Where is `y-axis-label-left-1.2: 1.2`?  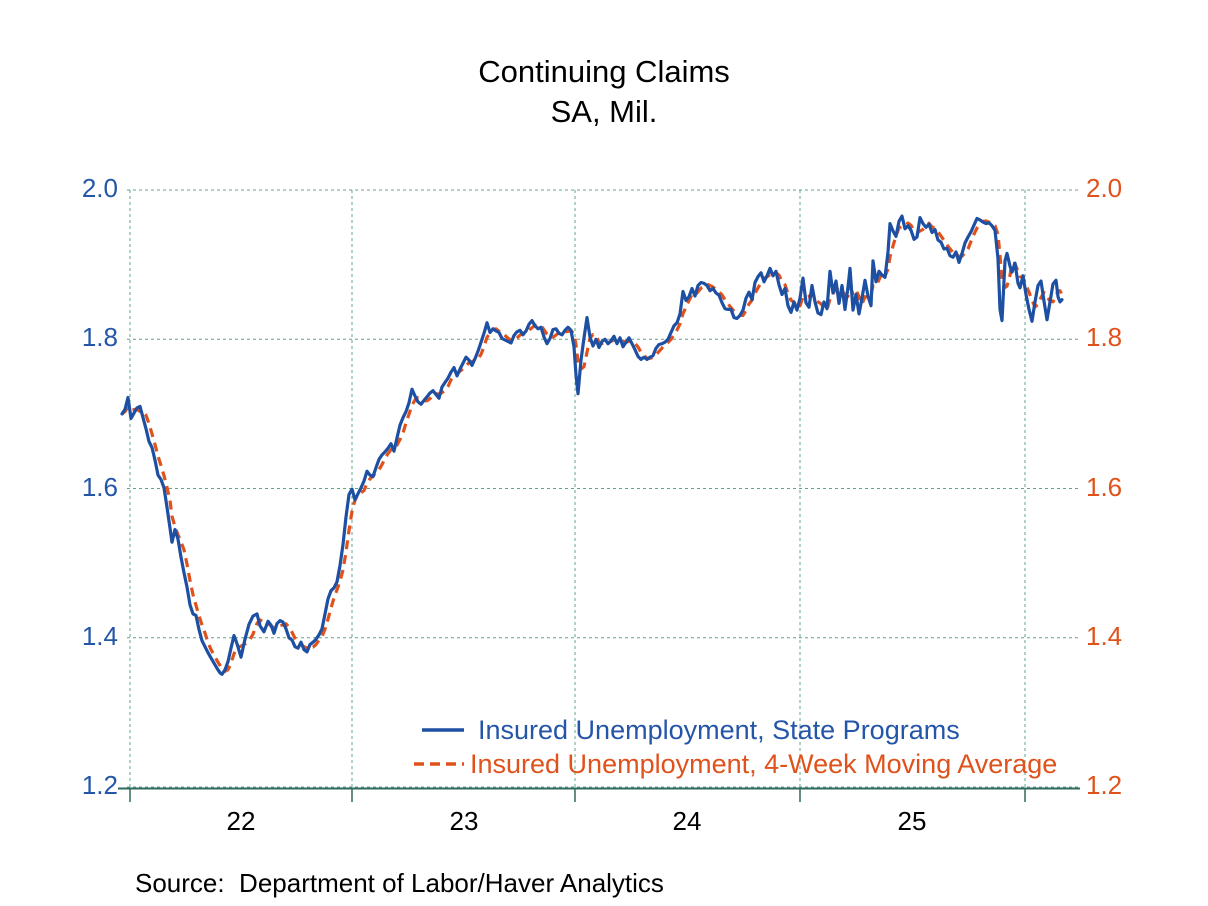
y-axis-label-left-1.2: 1.2 is located at coordinates (99, 785).